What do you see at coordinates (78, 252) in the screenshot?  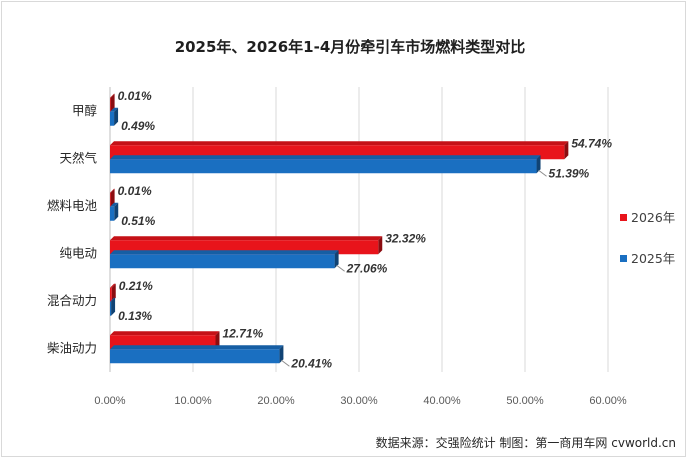 I see `category-label: 纯电动` at bounding box center [78, 252].